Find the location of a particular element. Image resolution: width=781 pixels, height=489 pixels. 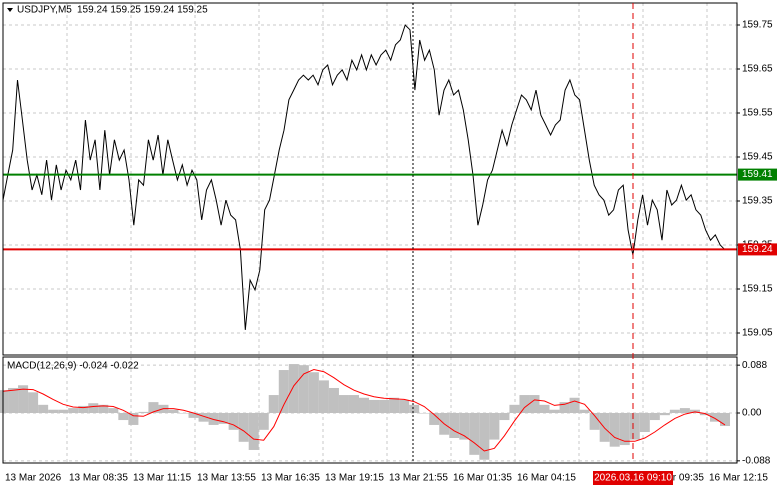

x-tick-label: 13 Mar 2026 is located at coordinates (33, 478).